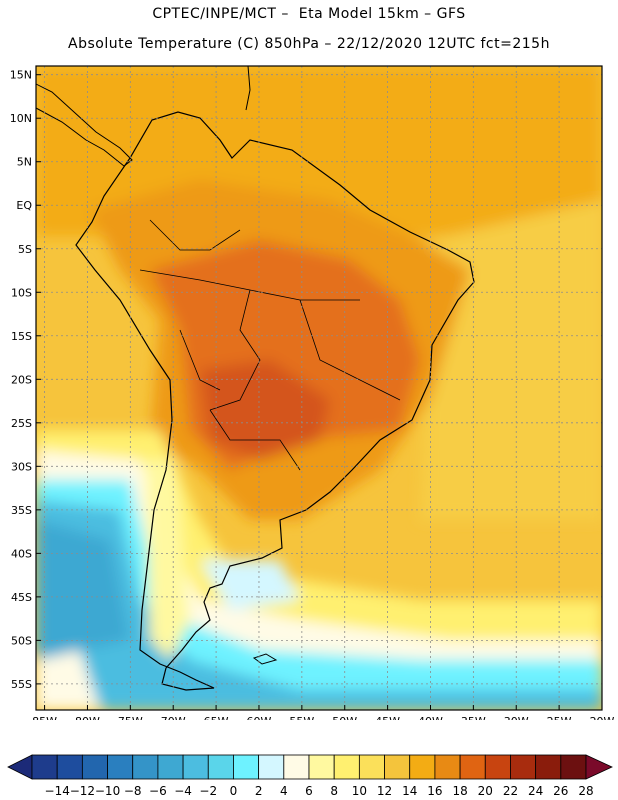 The image size is (618, 800). I want to click on colorbar-label: −14, so click(57, 791).